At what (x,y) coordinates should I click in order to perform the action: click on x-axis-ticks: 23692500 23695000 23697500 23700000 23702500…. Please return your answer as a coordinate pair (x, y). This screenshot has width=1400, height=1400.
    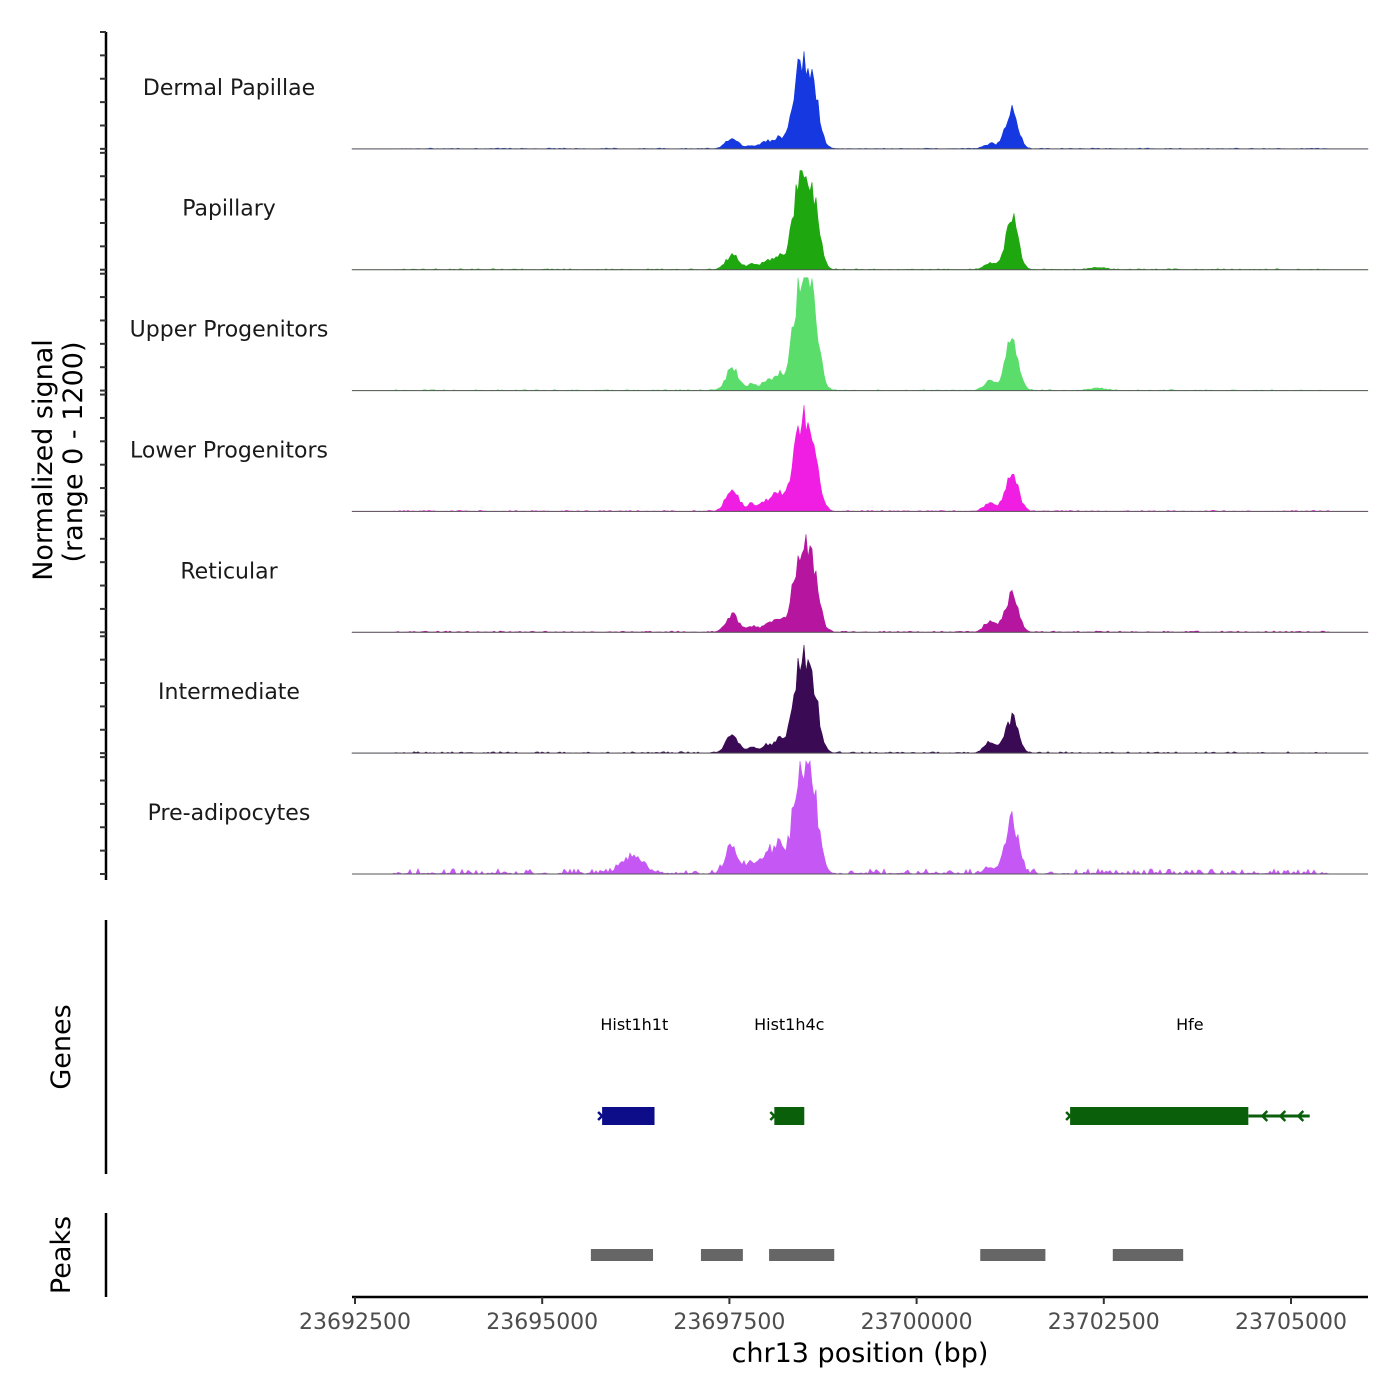
    Looking at the image, I should click on (823, 1316).